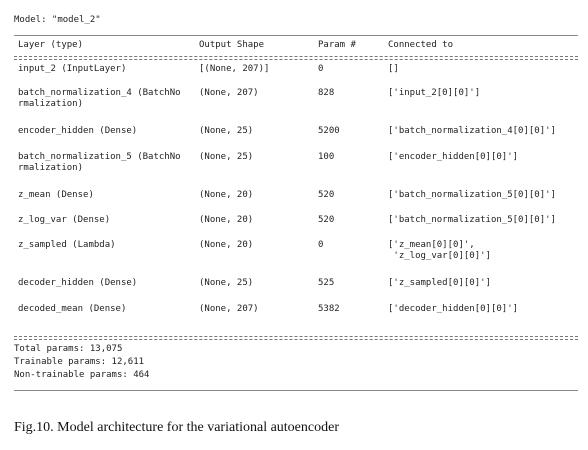  What do you see at coordinates (431, 245) in the screenshot?
I see `connected-to: ['z_mean[0][0]',` at bounding box center [431, 245].